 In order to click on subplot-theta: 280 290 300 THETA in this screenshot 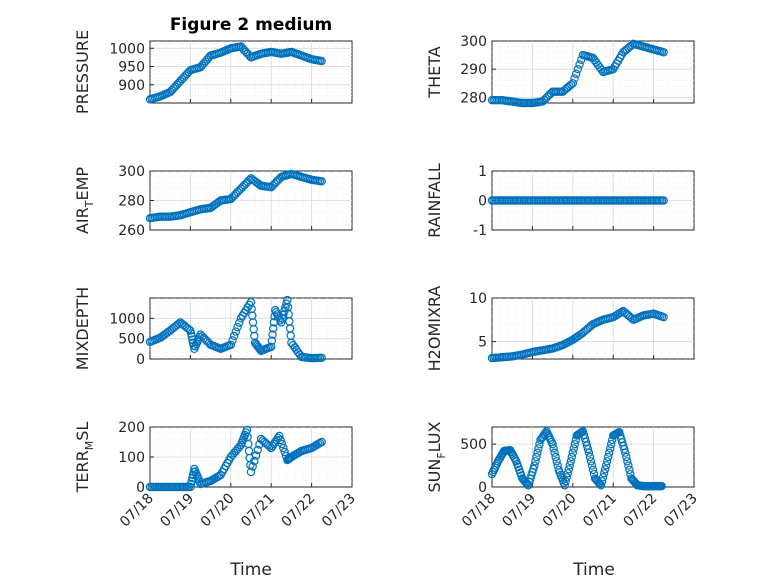, I will do `click(560, 71)`.